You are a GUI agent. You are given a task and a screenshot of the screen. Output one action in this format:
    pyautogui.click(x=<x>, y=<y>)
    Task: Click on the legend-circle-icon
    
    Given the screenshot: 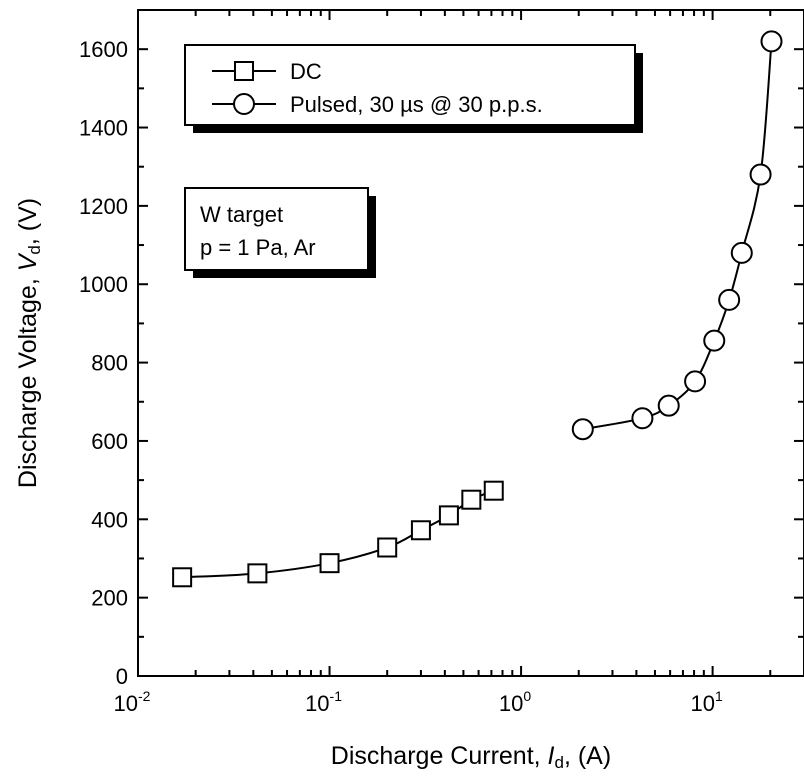 What is the action you would take?
    pyautogui.click(x=244, y=104)
    